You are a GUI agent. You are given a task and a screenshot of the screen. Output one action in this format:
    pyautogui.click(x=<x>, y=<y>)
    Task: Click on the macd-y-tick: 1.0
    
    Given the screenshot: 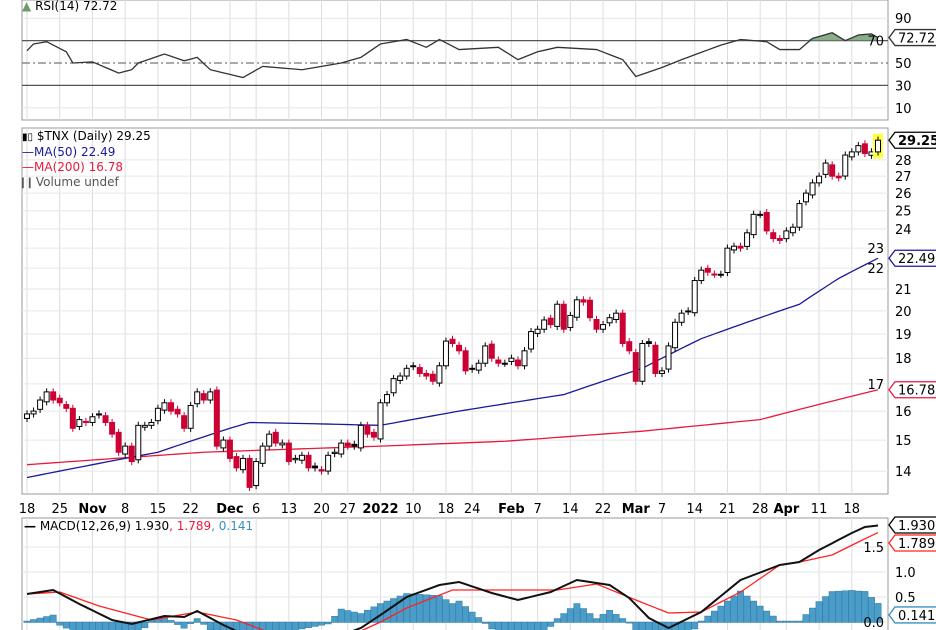 What is the action you would take?
    pyautogui.click(x=905, y=573)
    